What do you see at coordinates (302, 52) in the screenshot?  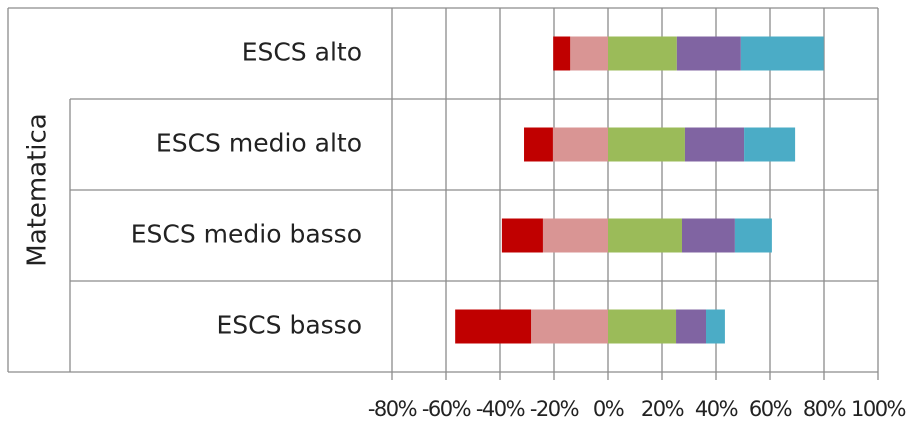 I see `category-label: ESCS alto` at bounding box center [302, 52].